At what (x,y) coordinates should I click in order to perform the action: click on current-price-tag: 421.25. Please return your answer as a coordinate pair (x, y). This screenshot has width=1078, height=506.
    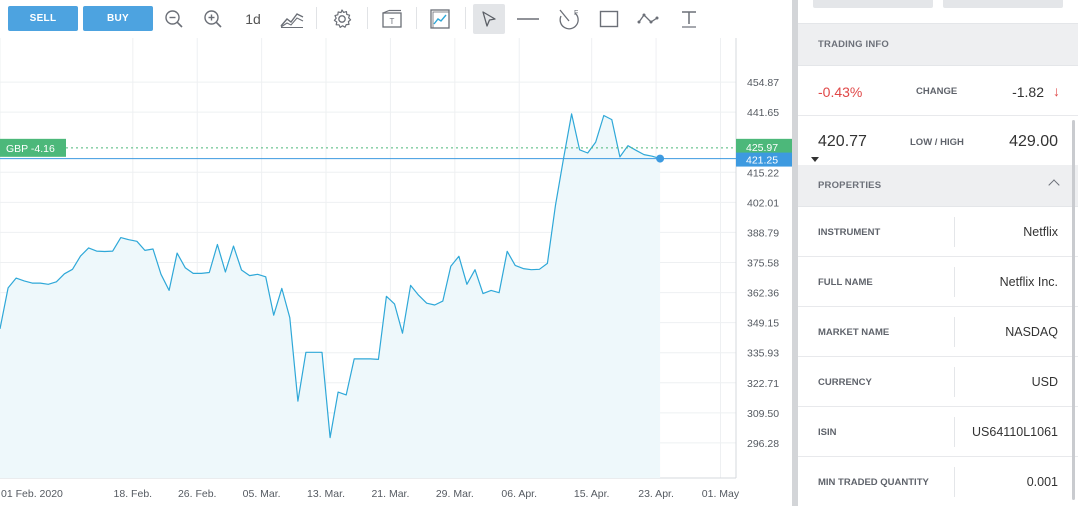
    Looking at the image, I should click on (762, 161).